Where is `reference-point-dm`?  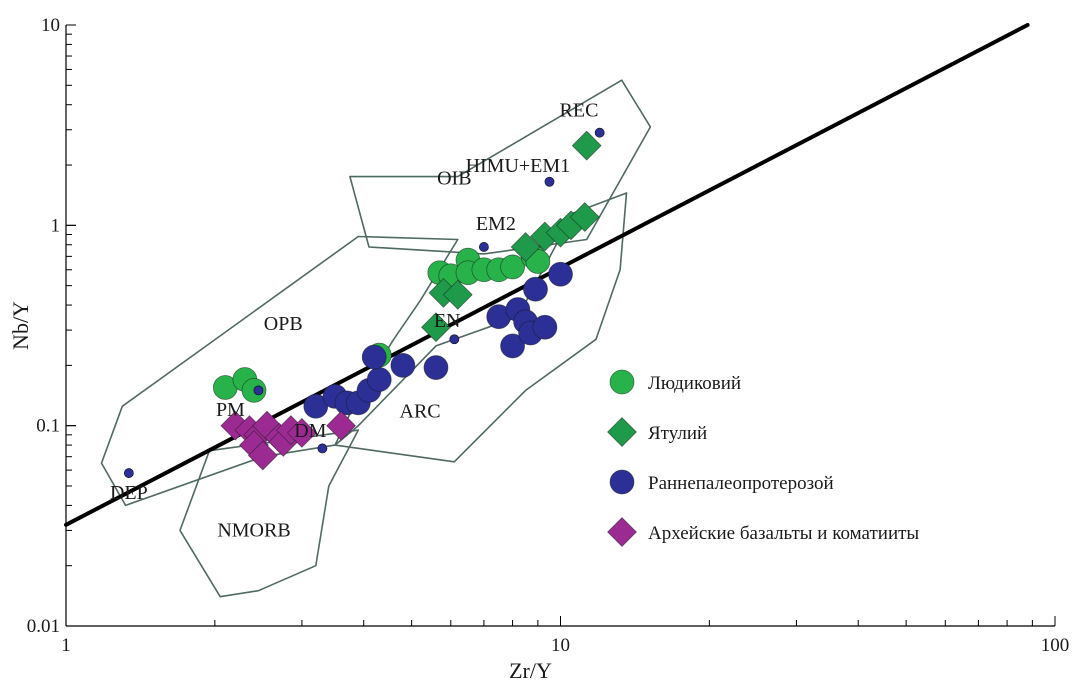 reference-point-dm is located at coordinates (322, 448).